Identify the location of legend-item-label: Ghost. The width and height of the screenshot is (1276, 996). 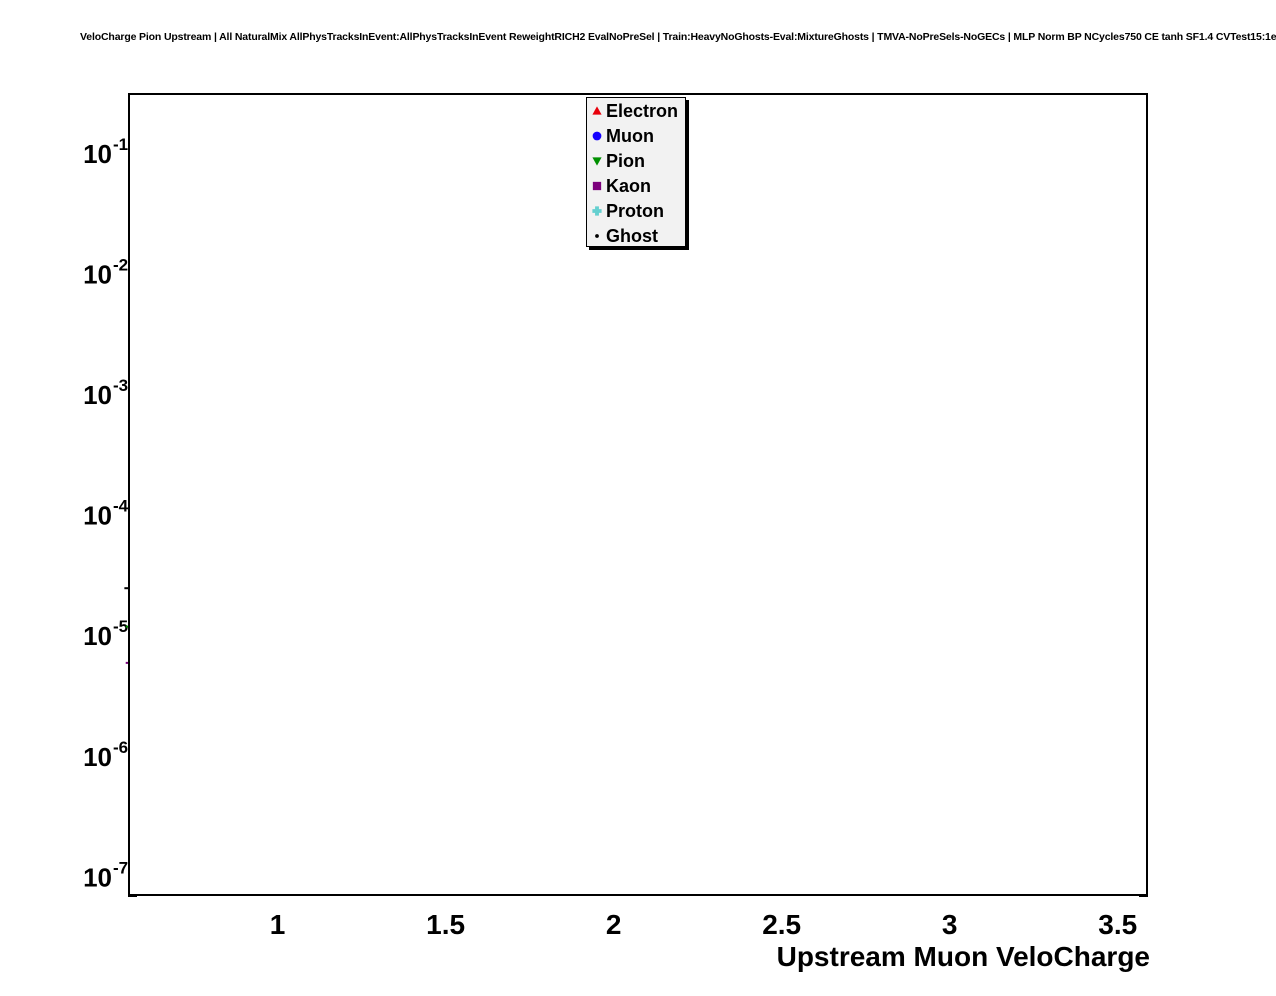
(632, 235).